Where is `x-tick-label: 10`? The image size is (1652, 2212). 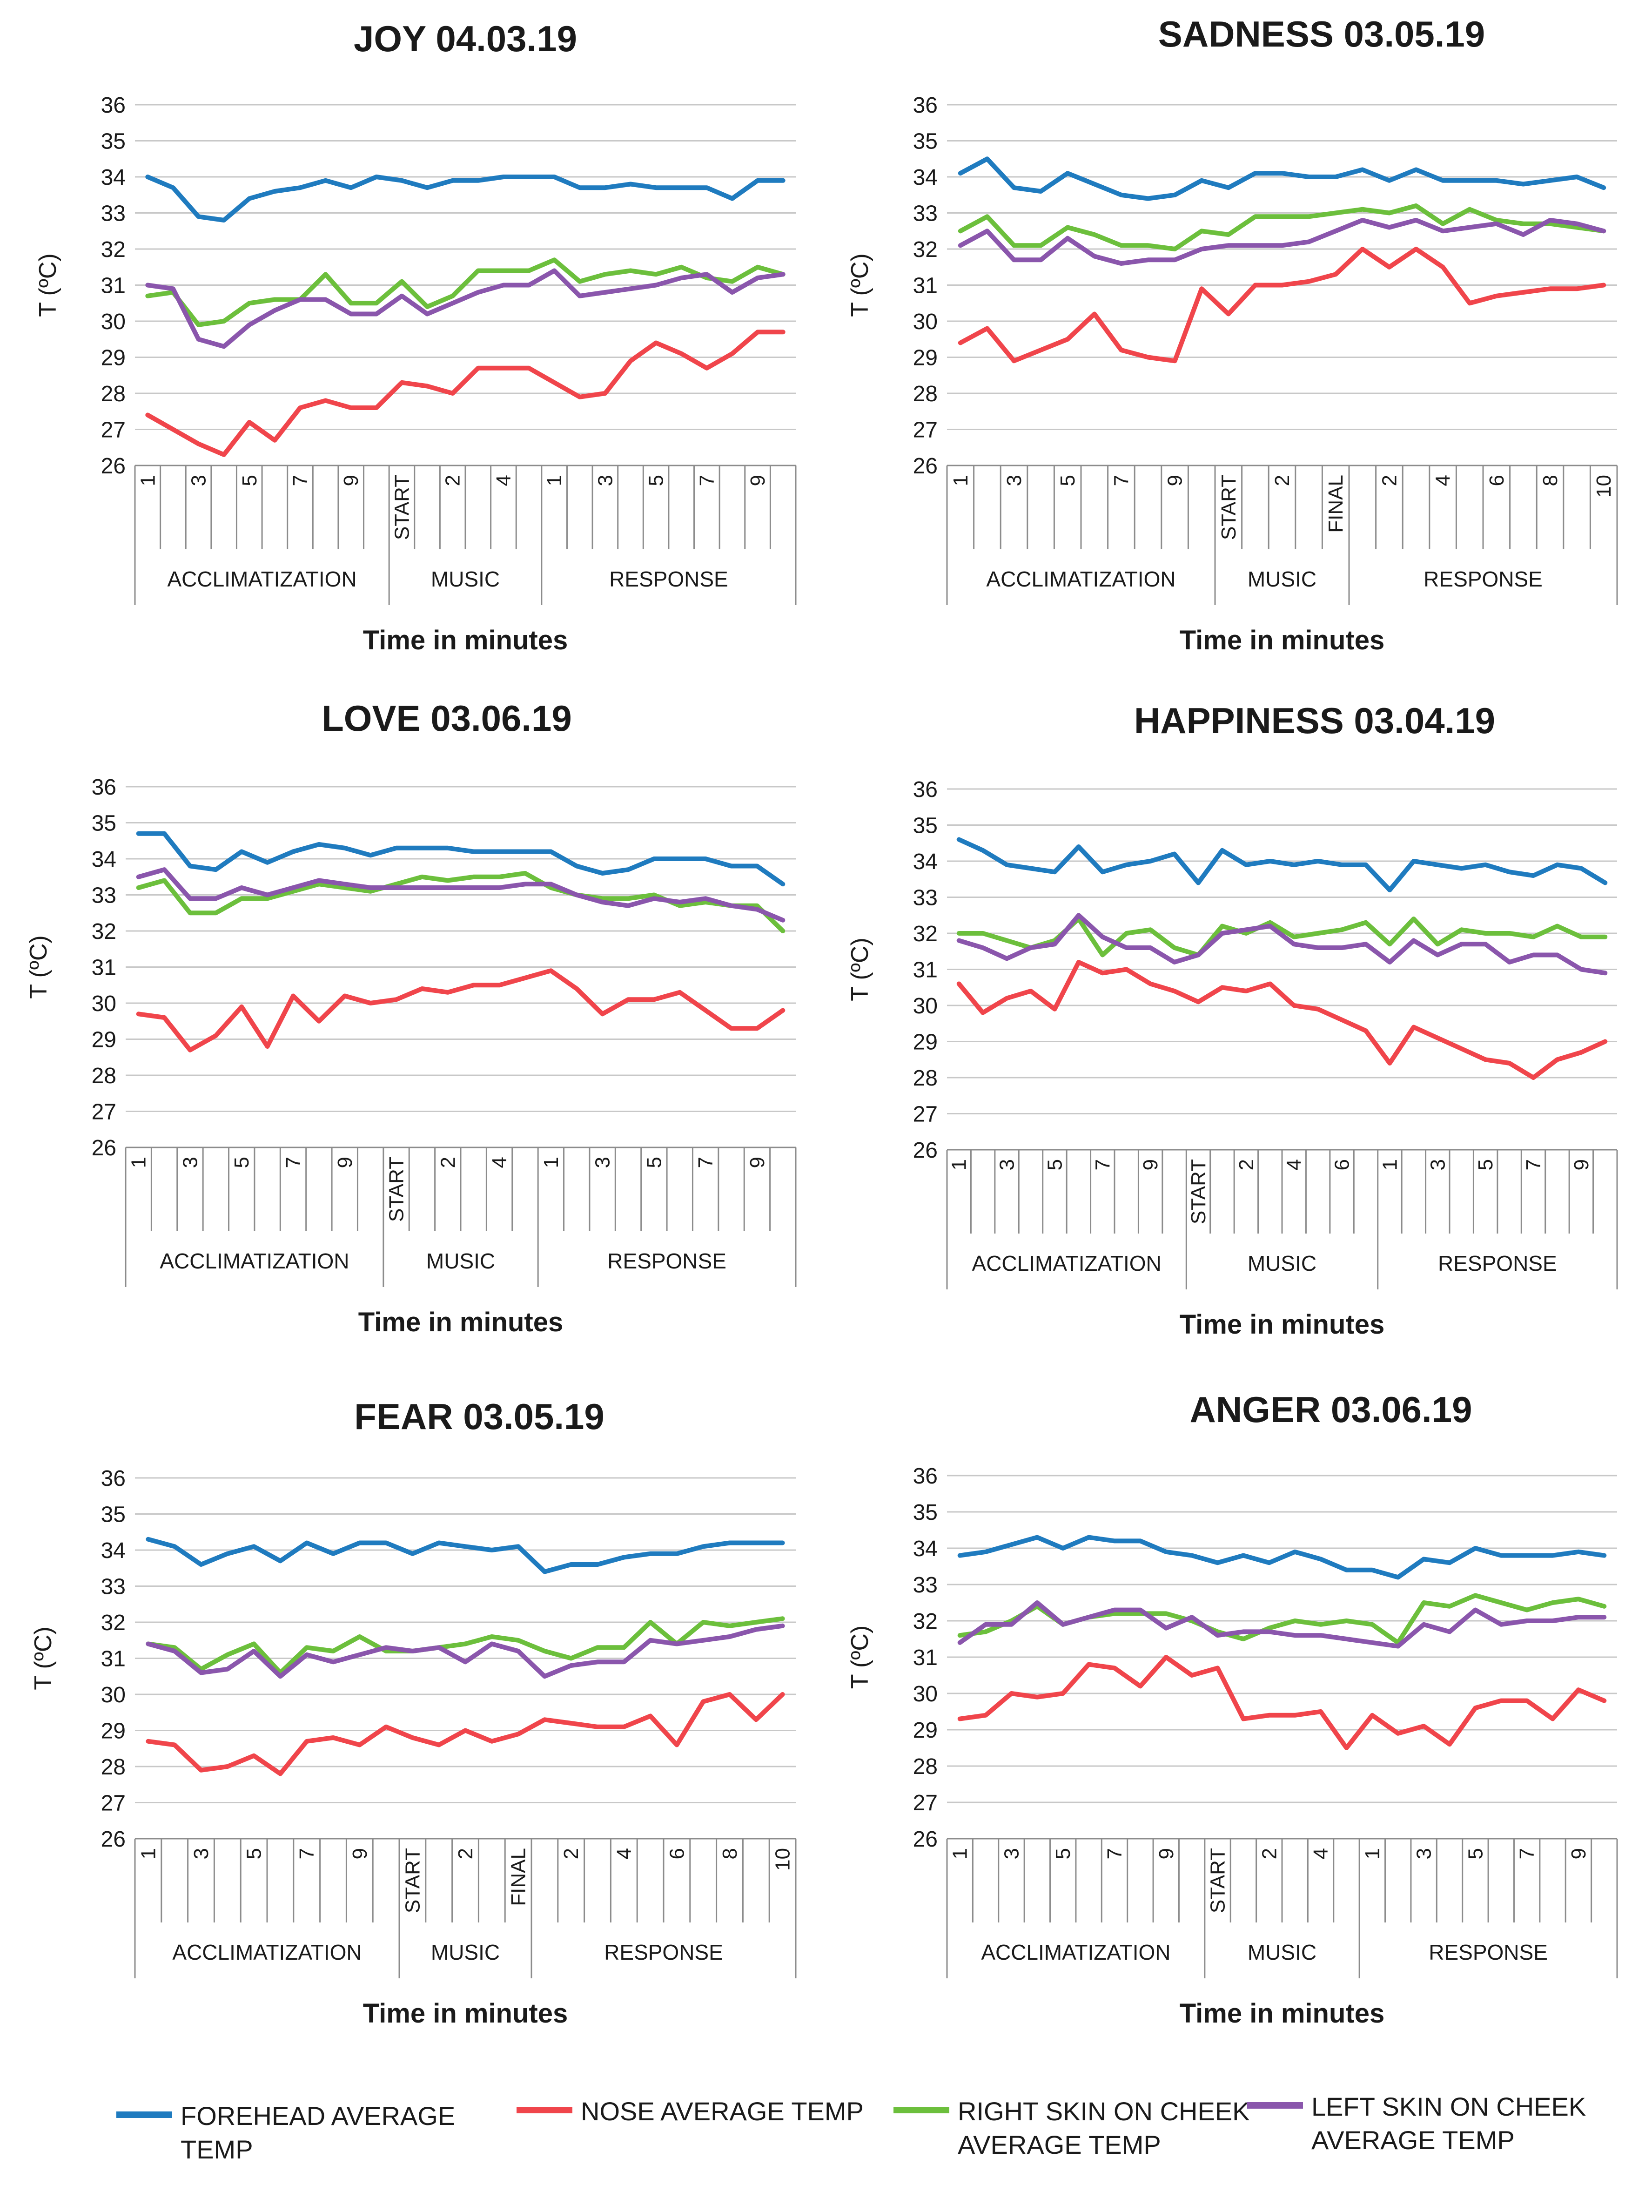 x-tick-label: 10 is located at coordinates (1604, 486).